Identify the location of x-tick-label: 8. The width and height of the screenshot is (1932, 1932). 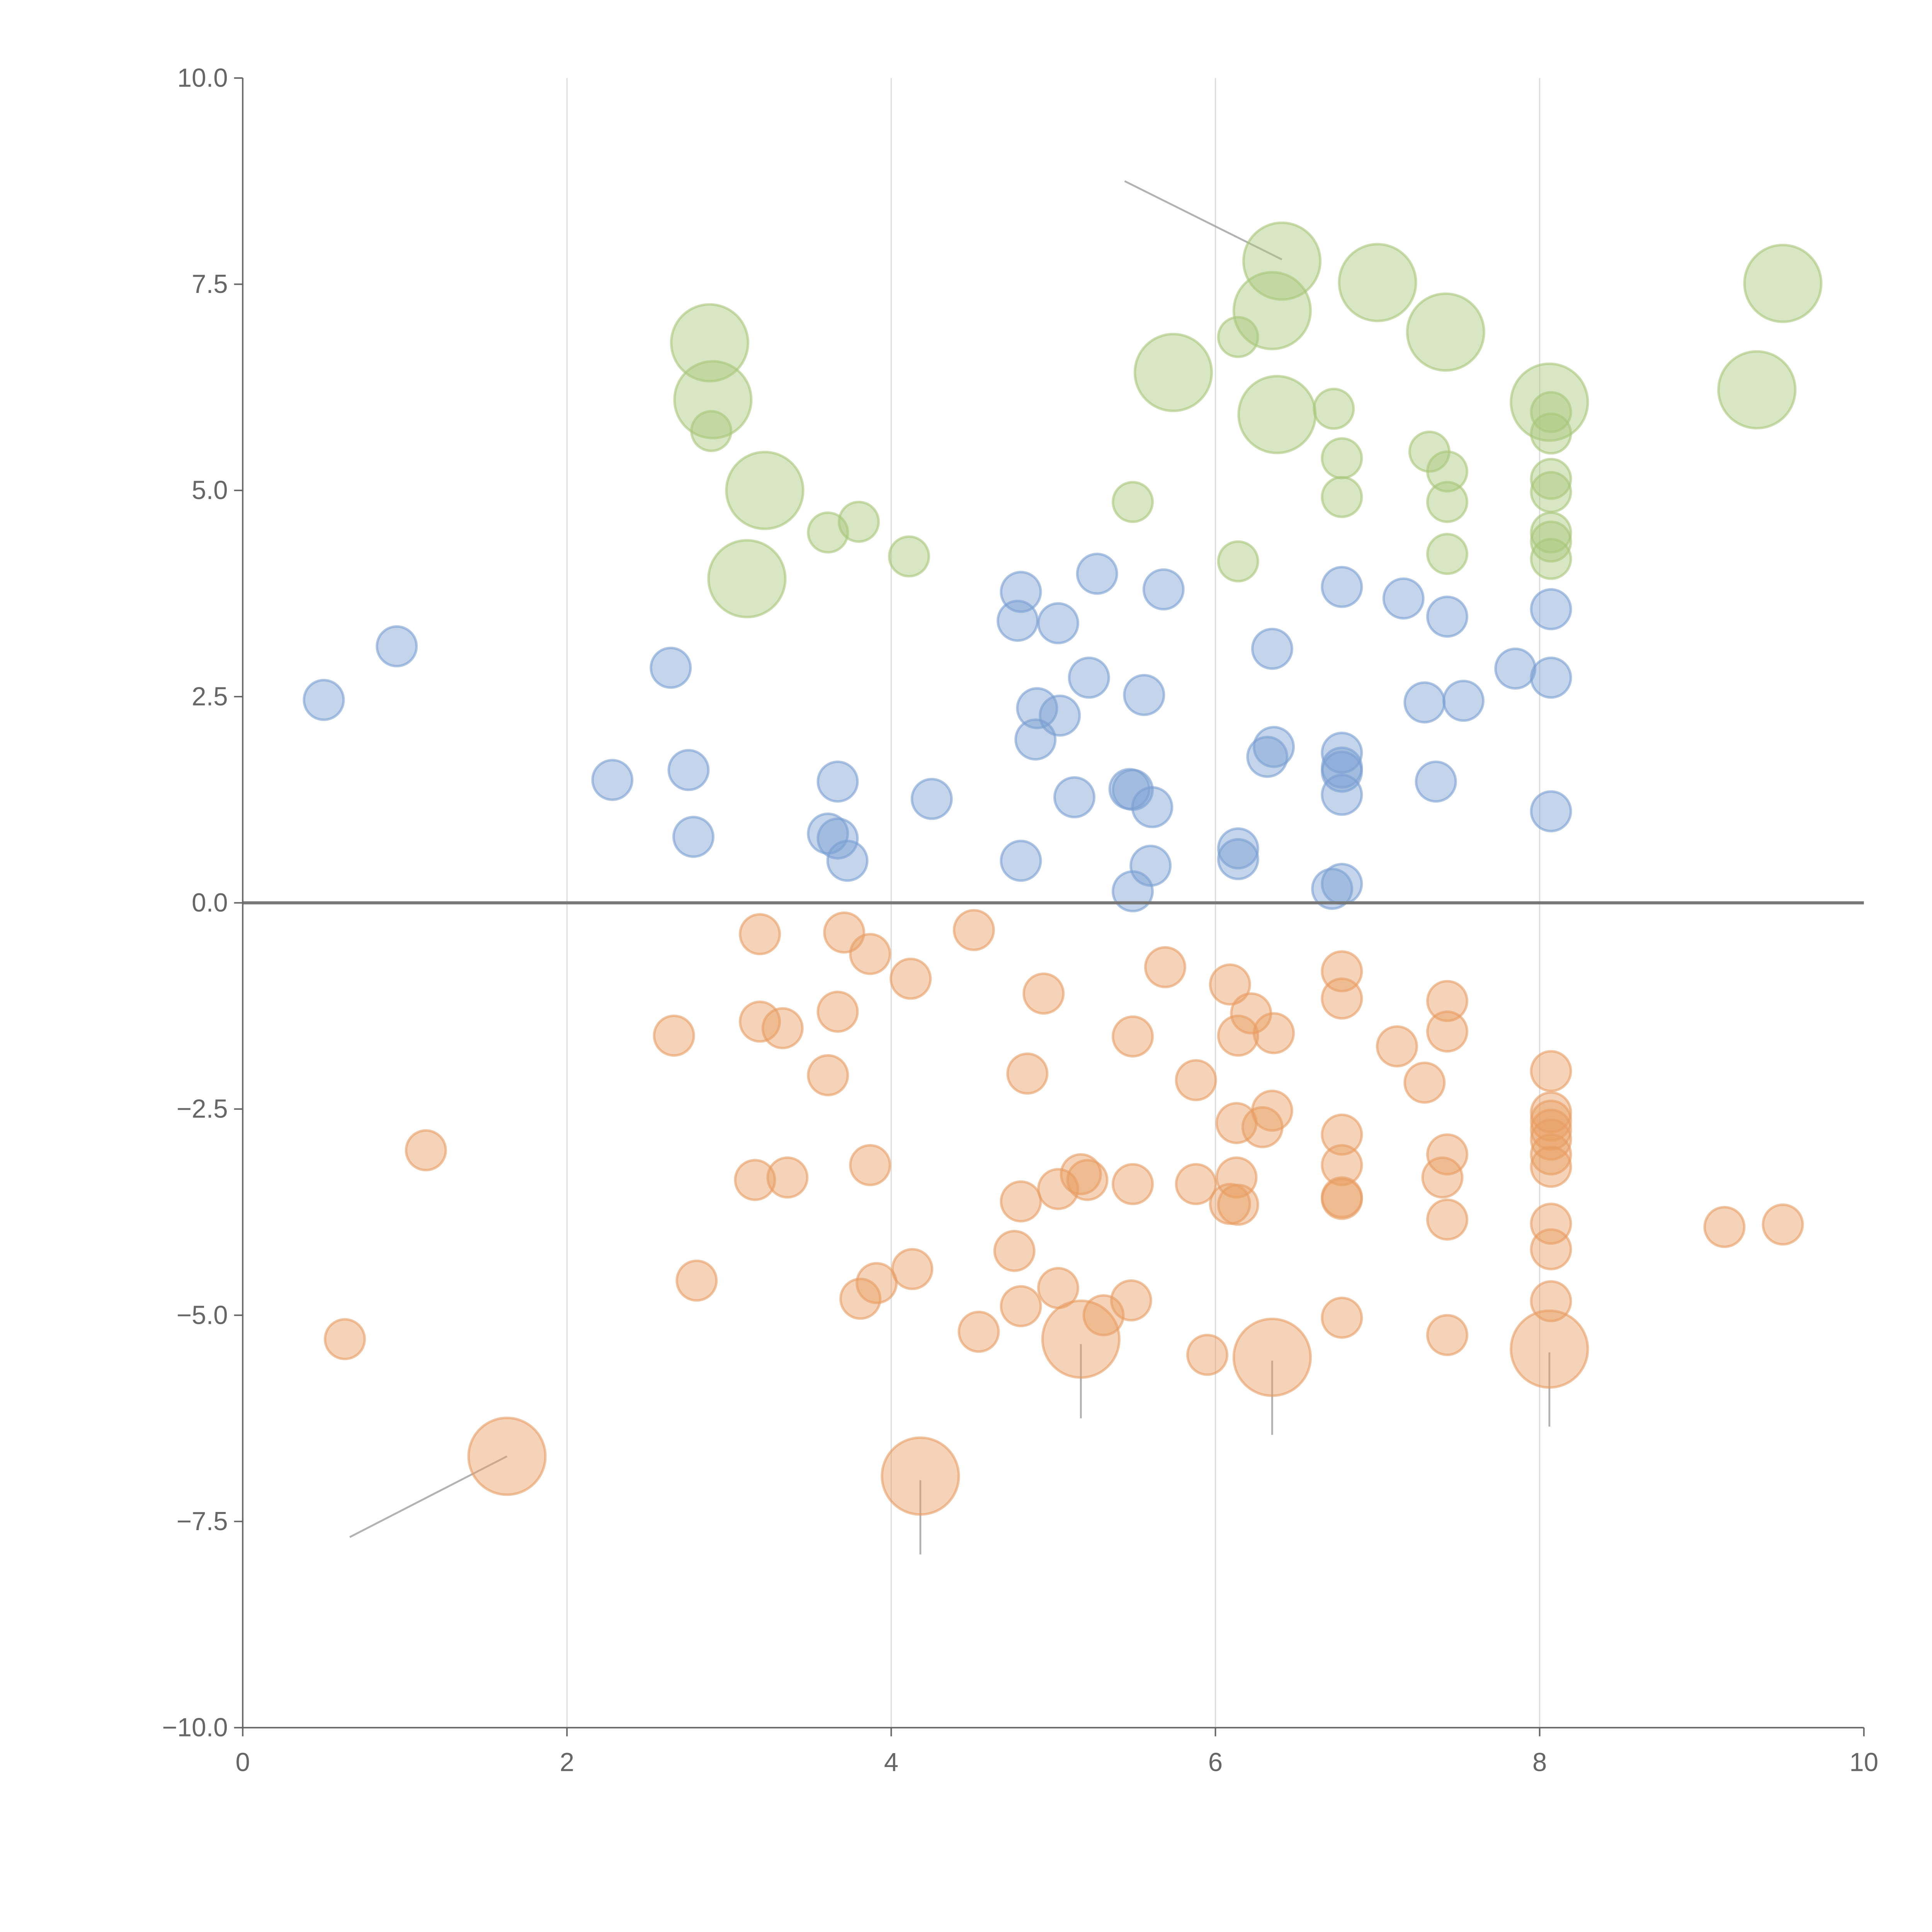
(1540, 1763).